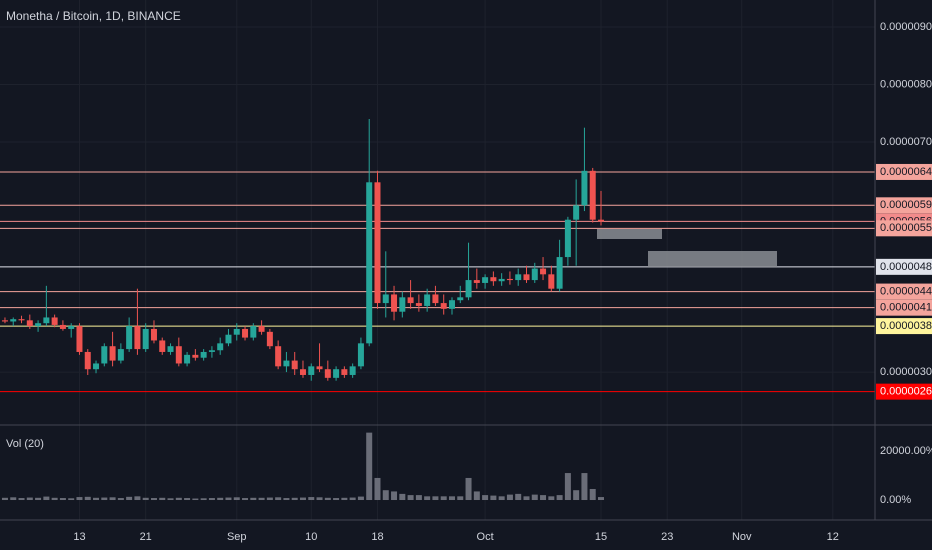  Describe the element at coordinates (667, 537) in the screenshot. I see `x-tick-label: 23` at that location.